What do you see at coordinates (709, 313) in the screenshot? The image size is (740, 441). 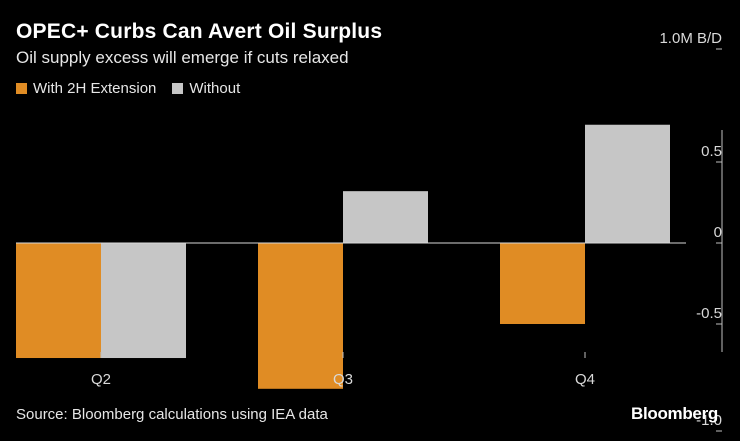 I see `y-tick-label--0.5: -0.5` at bounding box center [709, 313].